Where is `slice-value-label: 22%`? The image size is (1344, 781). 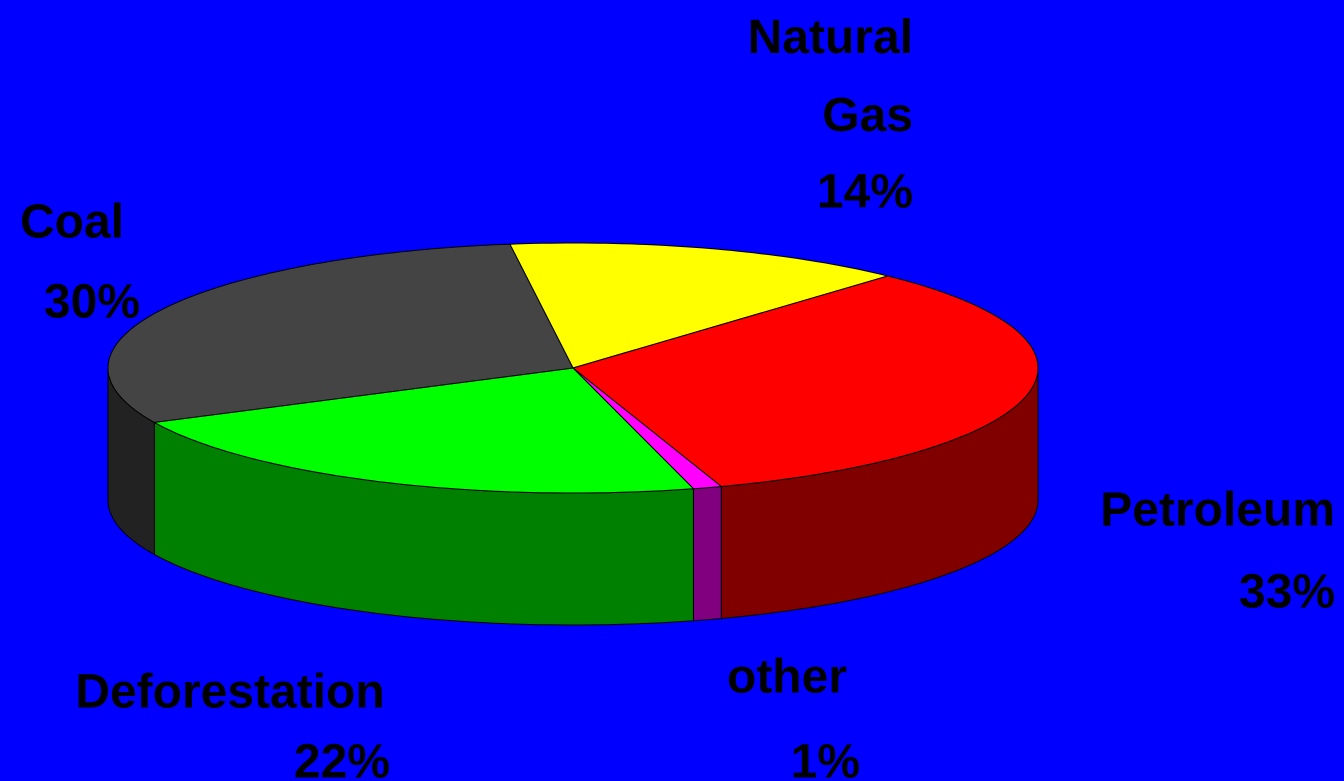
slice-value-label: 22% is located at coordinates (342, 758).